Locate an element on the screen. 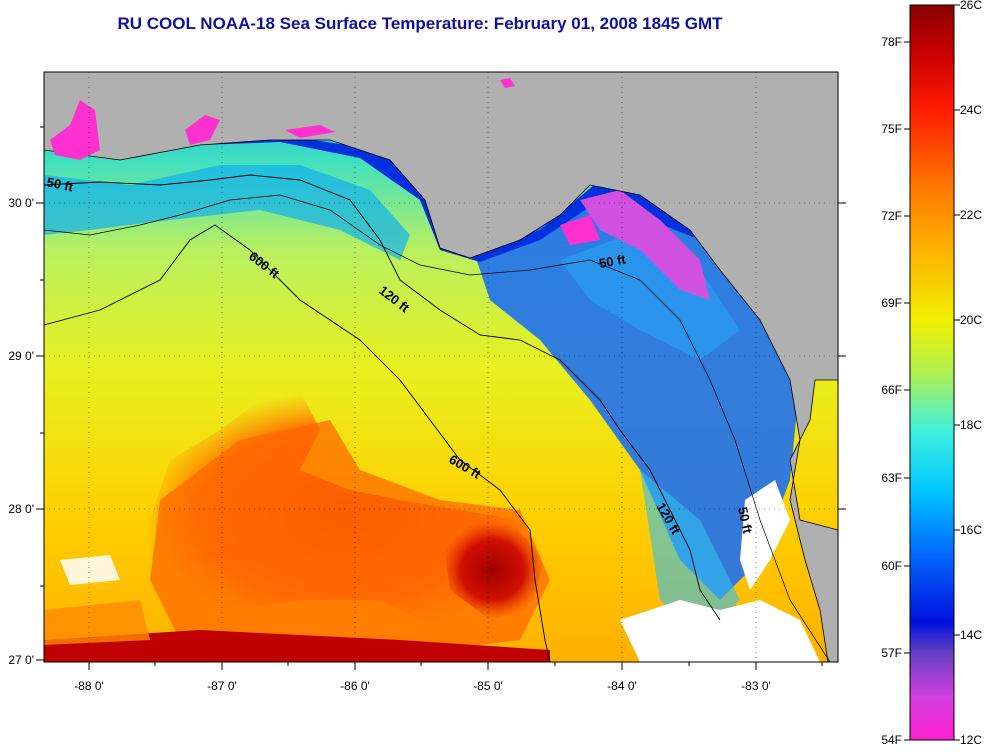 The height and width of the screenshot is (754, 992). lat-tick-27: 27 0' is located at coordinates (21, 660).